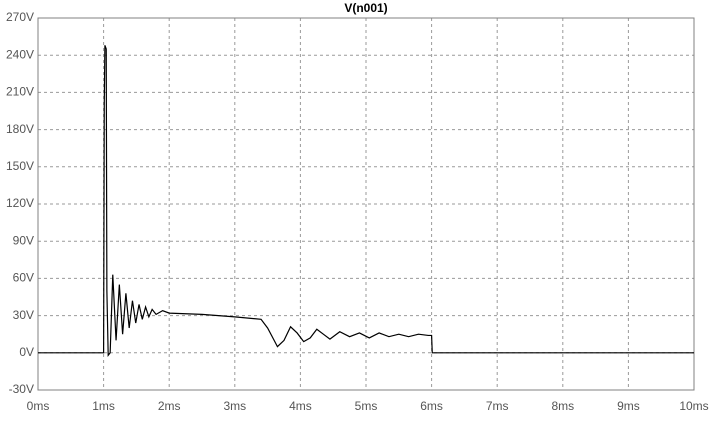  I want to click on y-tick-label: 240V, so click(20, 54).